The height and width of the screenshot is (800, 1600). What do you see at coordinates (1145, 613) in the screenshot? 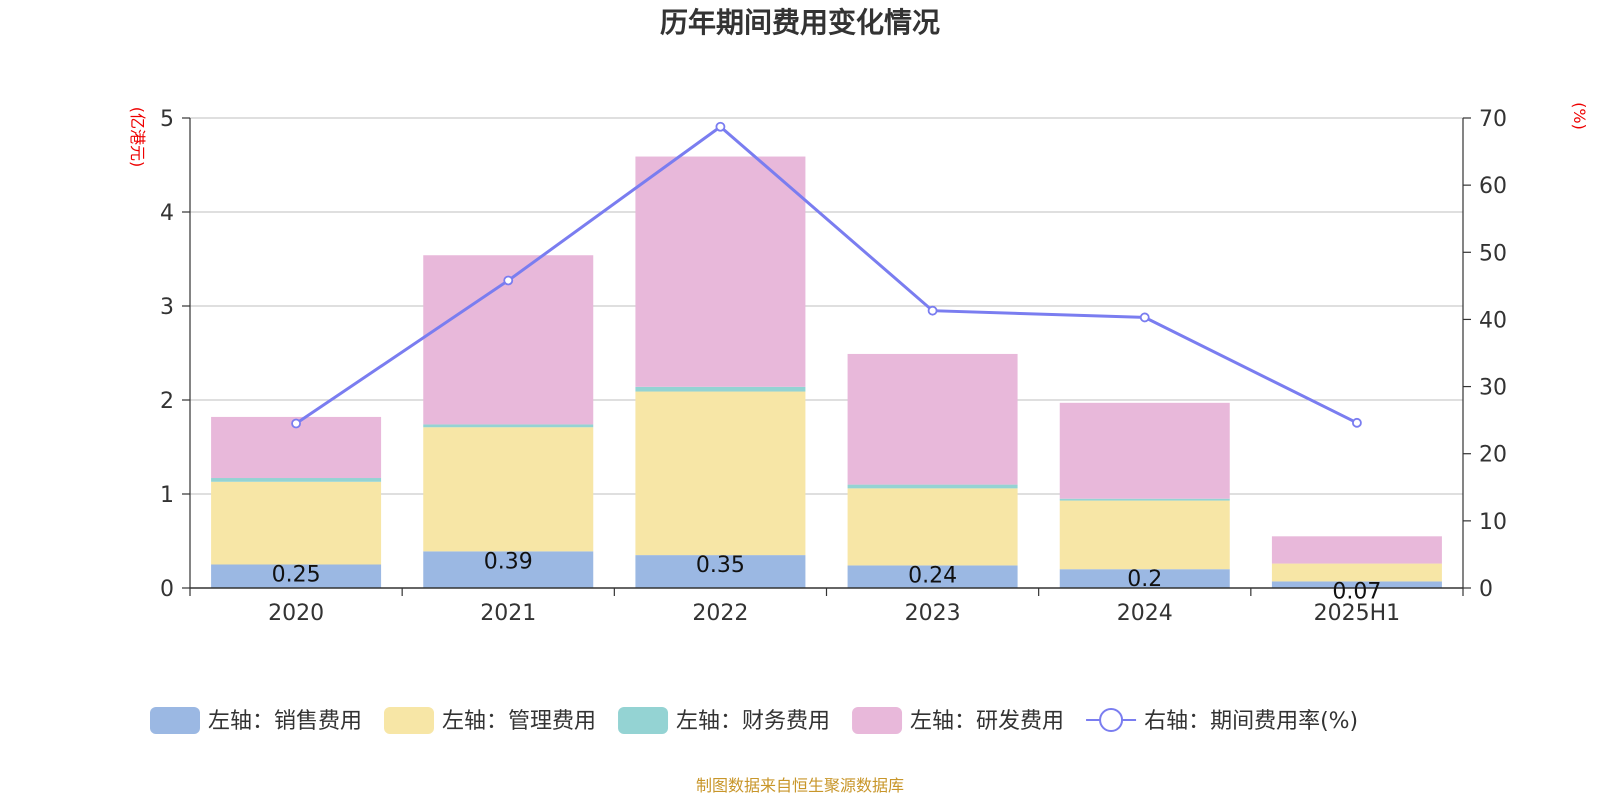
I see `x-tick-label: 2024` at bounding box center [1145, 613].